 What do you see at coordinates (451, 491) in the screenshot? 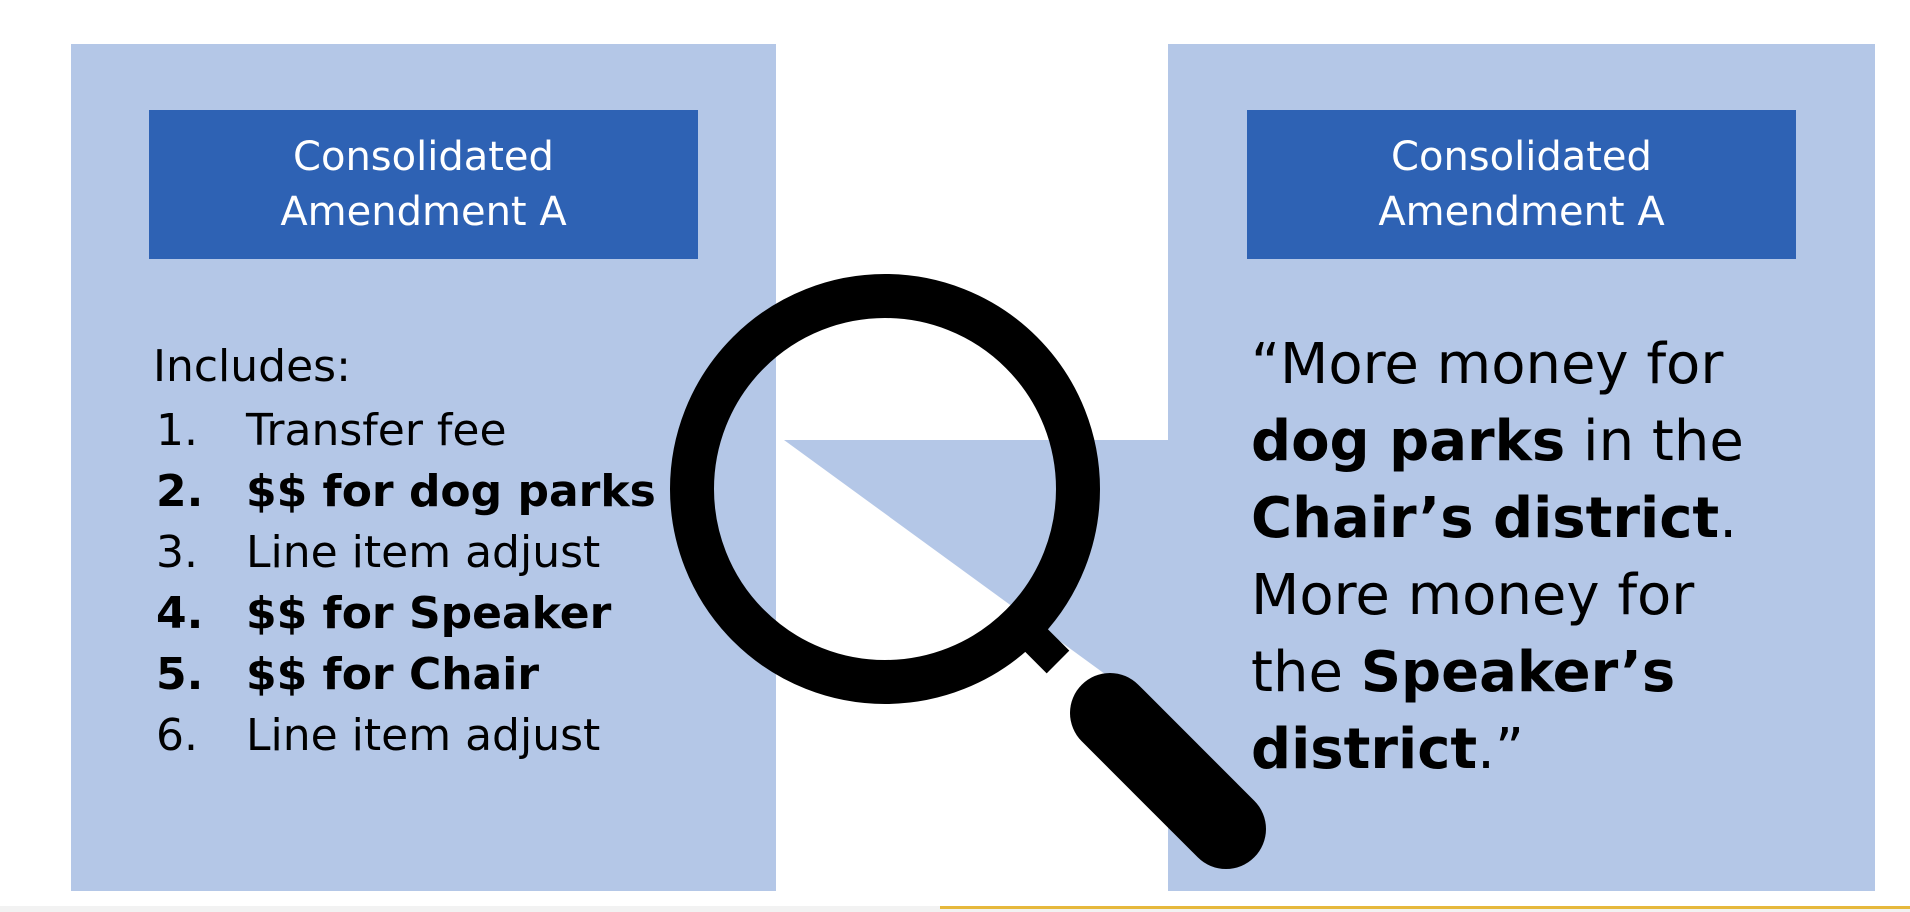
I see `list-item-text: $$ for dog parks` at bounding box center [451, 491].